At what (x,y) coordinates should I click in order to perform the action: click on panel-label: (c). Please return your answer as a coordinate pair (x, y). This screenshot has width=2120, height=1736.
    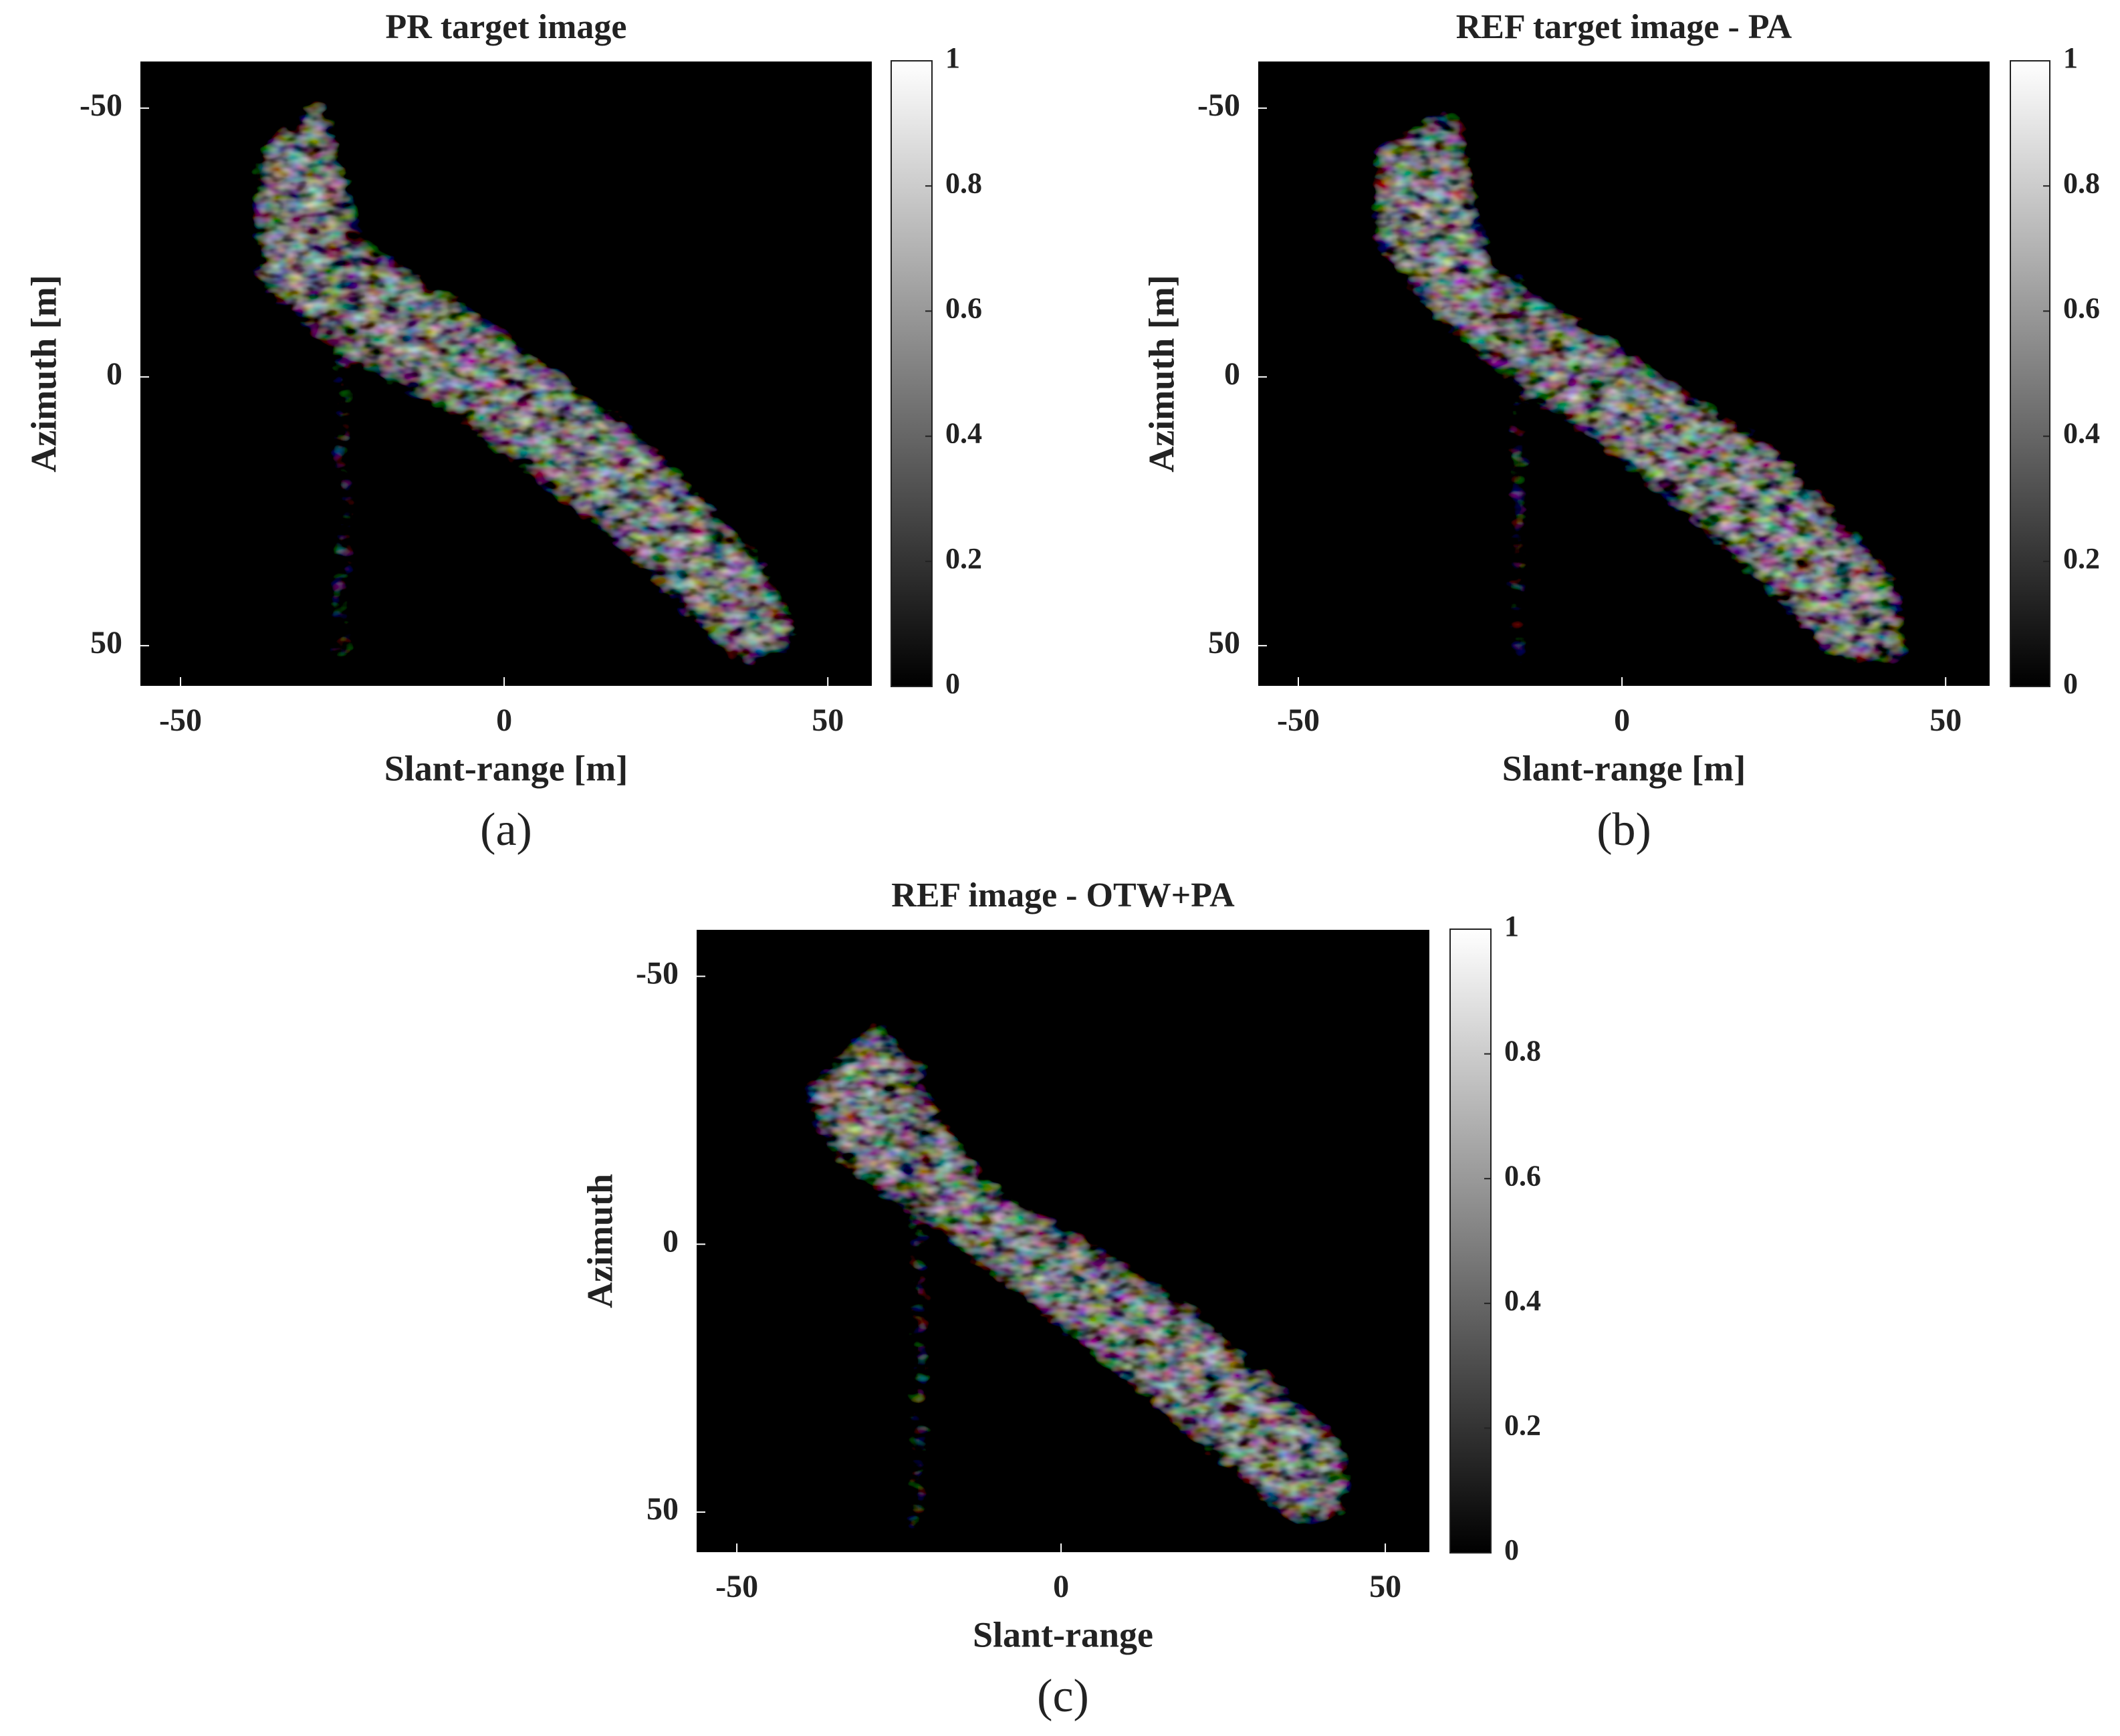
    Looking at the image, I should click on (1063, 1696).